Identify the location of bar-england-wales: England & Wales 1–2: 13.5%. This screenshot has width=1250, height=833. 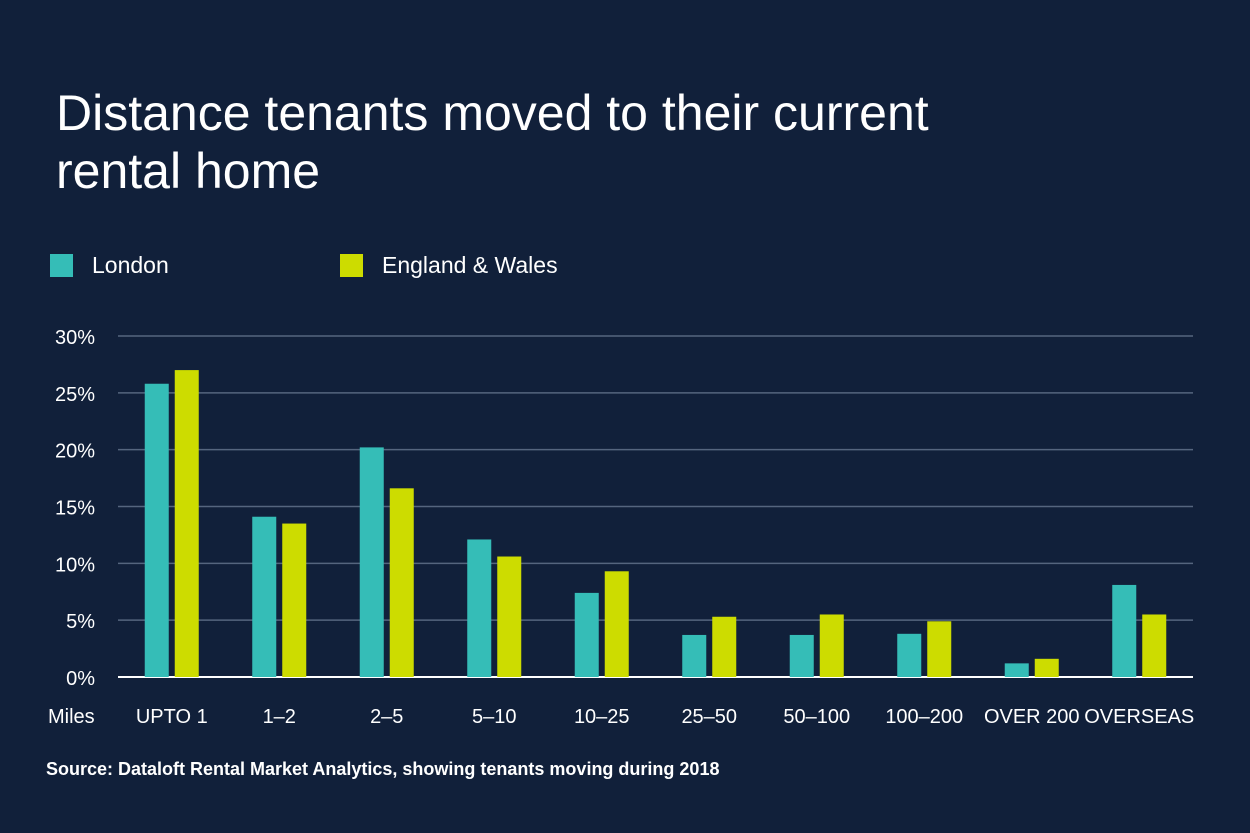
(294, 600).